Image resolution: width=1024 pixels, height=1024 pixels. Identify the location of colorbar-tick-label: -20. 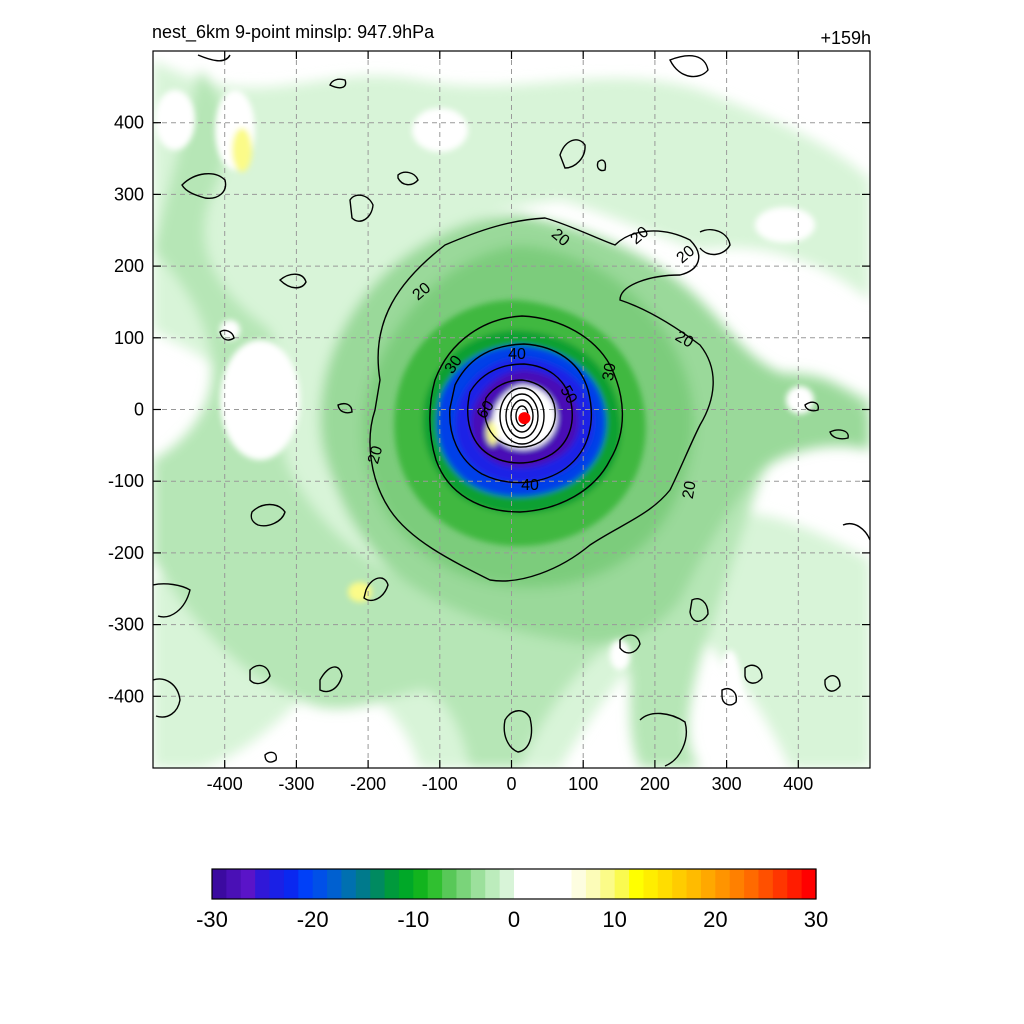
(313, 919).